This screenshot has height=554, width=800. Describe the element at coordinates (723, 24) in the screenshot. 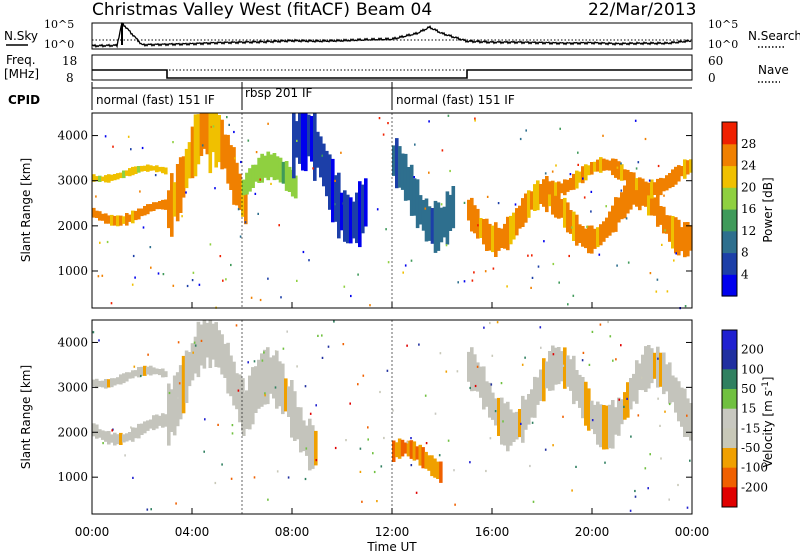

I see `noise-right-tick-top: 10^5` at that location.